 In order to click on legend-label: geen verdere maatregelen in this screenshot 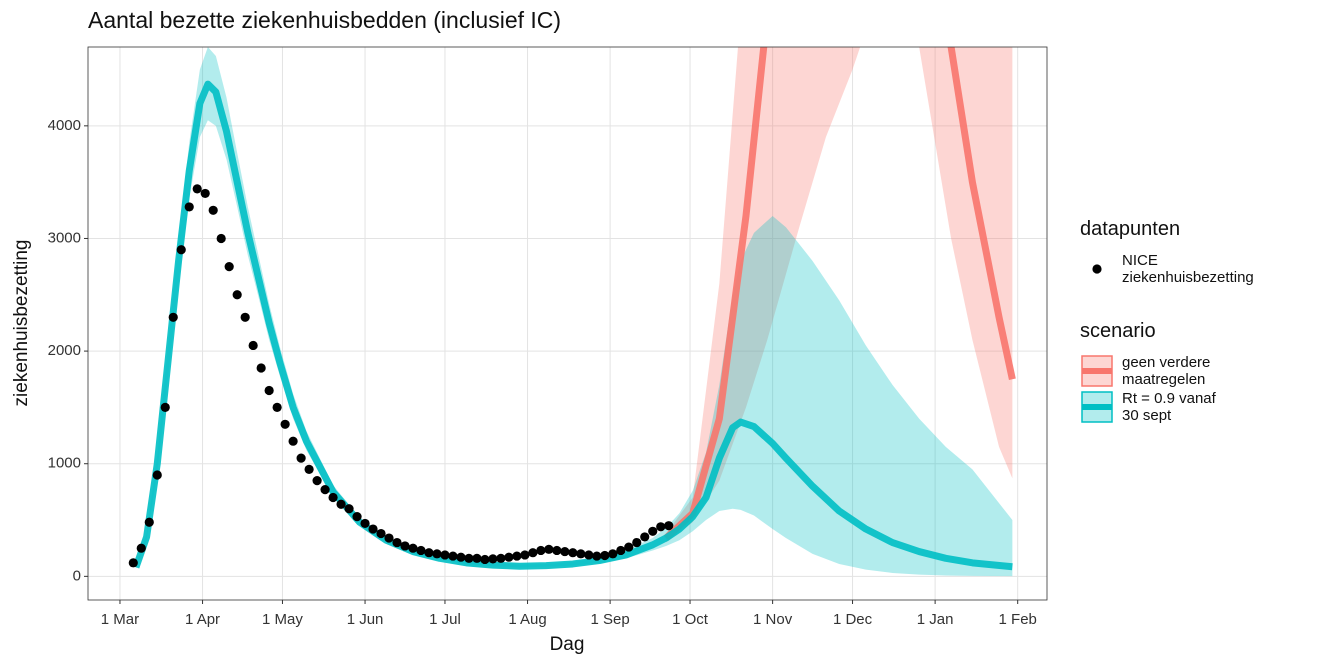, I will do `click(1166, 371)`.